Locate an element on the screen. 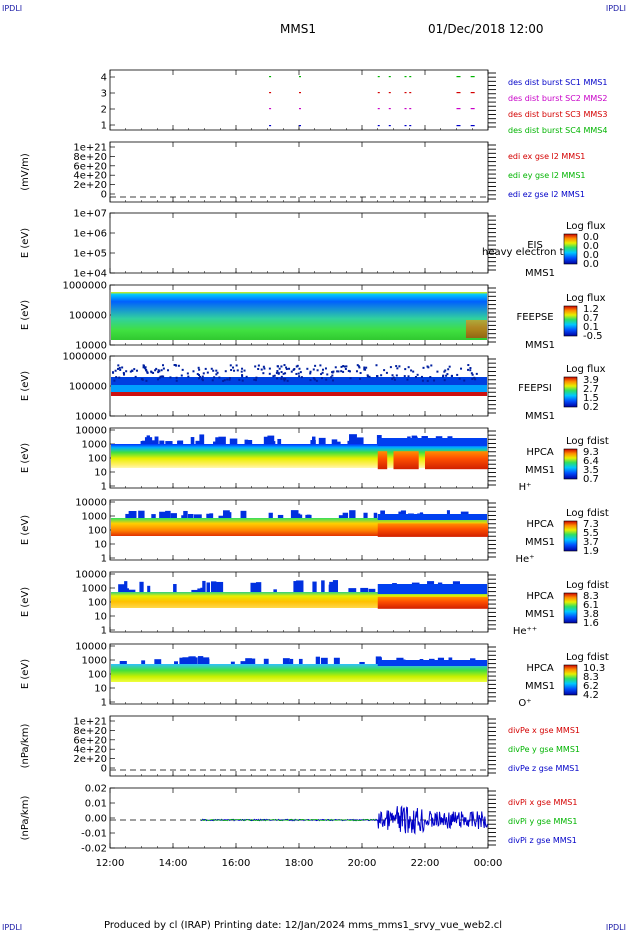  y-tick-label: 1 is located at coordinates (104, 631).